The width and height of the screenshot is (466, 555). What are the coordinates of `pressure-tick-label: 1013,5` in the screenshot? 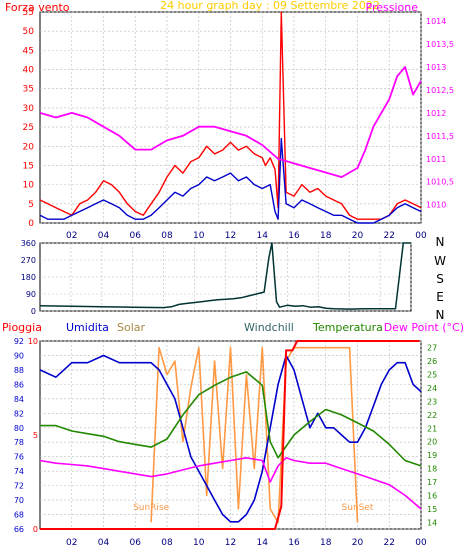 It's located at (440, 44).